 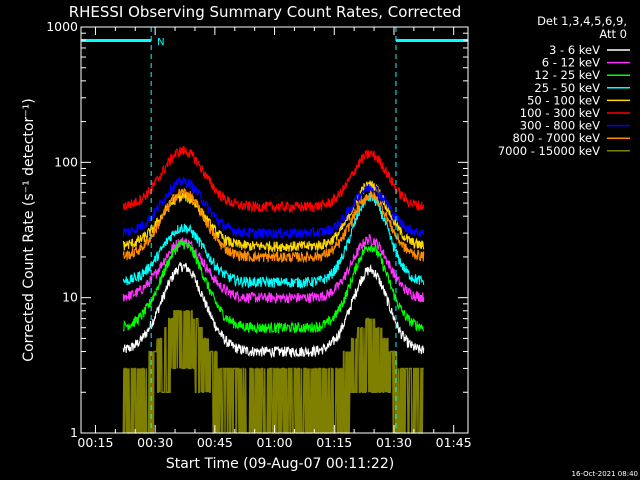 I want to click on legend-label-5: 50 - 100 keV, so click(x=563, y=100).